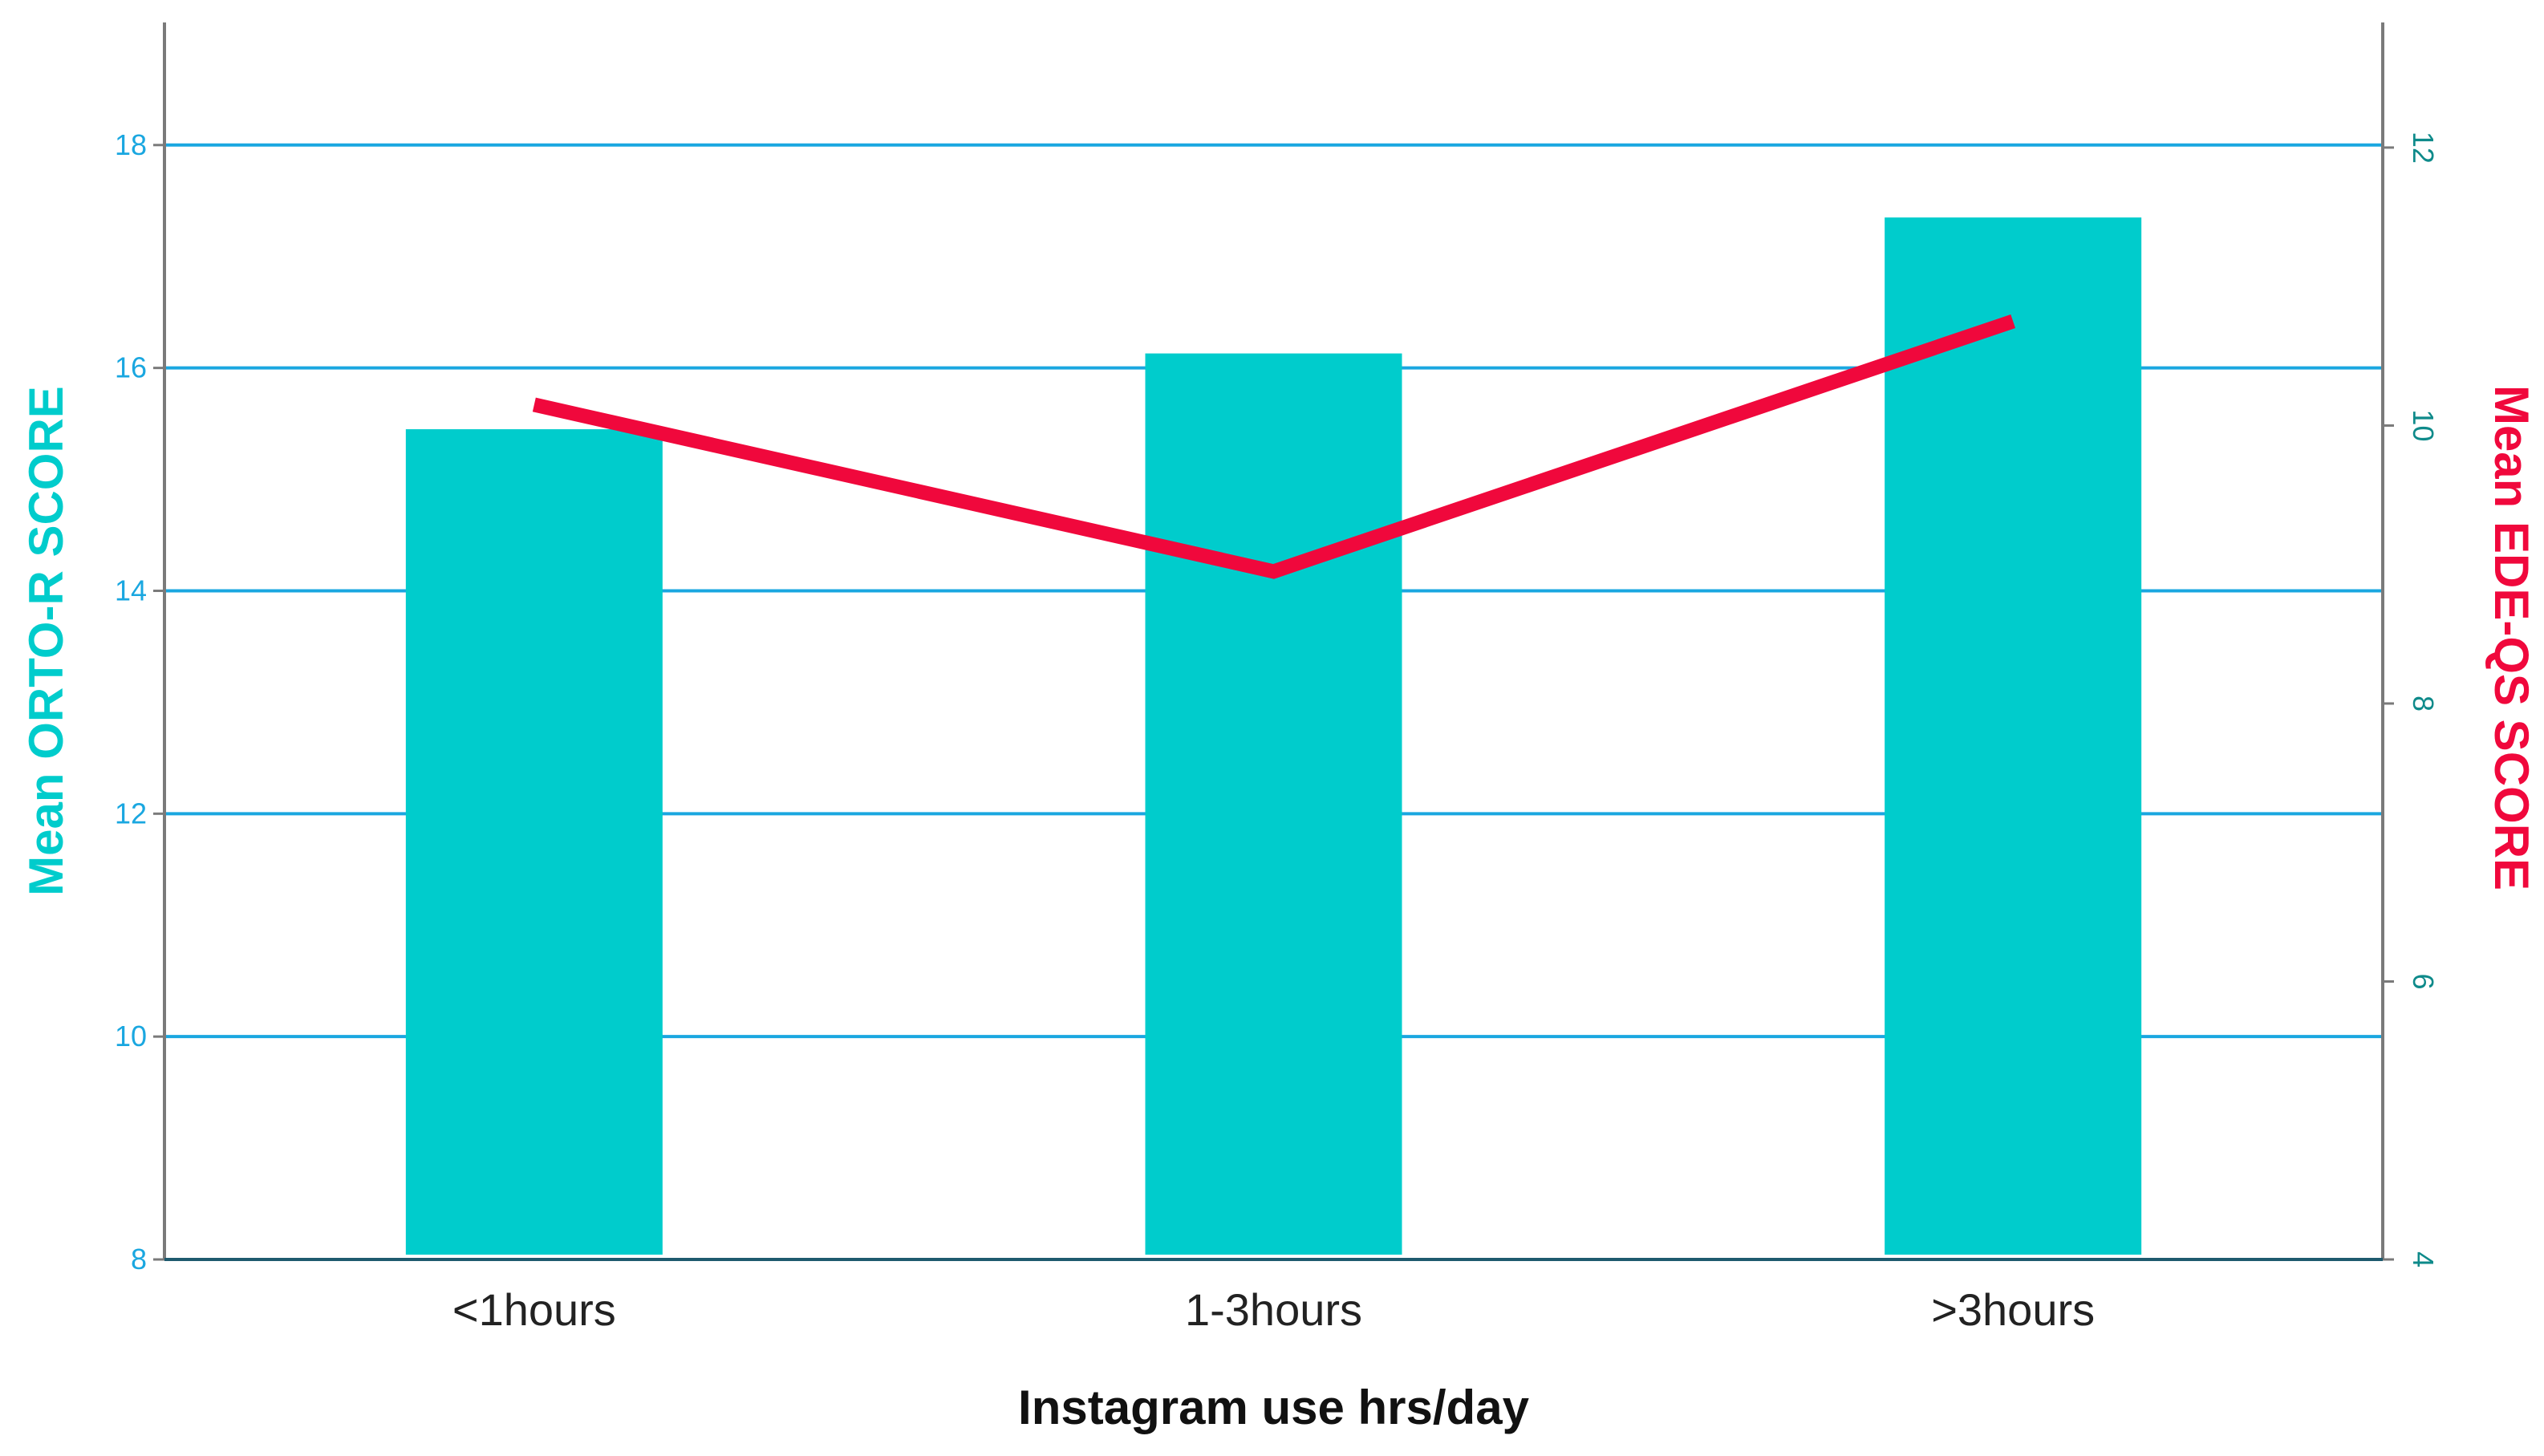 This screenshot has height=1456, width=2544. Describe the element at coordinates (2423, 1259) in the screenshot. I see `right-tick-label-4: 4` at that location.